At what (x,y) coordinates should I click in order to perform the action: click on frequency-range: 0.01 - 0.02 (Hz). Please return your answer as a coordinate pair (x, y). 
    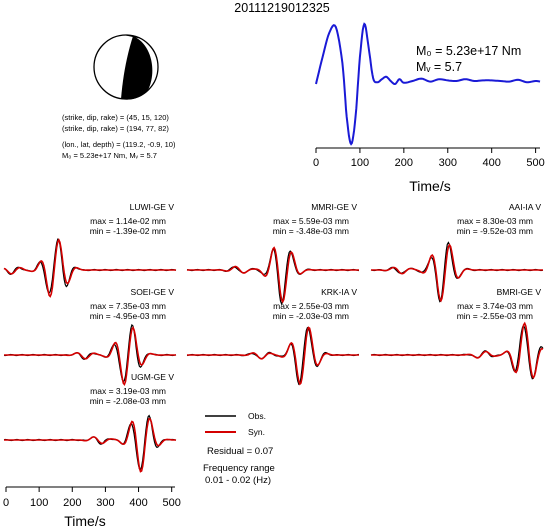
    Looking at the image, I should click on (238, 480).